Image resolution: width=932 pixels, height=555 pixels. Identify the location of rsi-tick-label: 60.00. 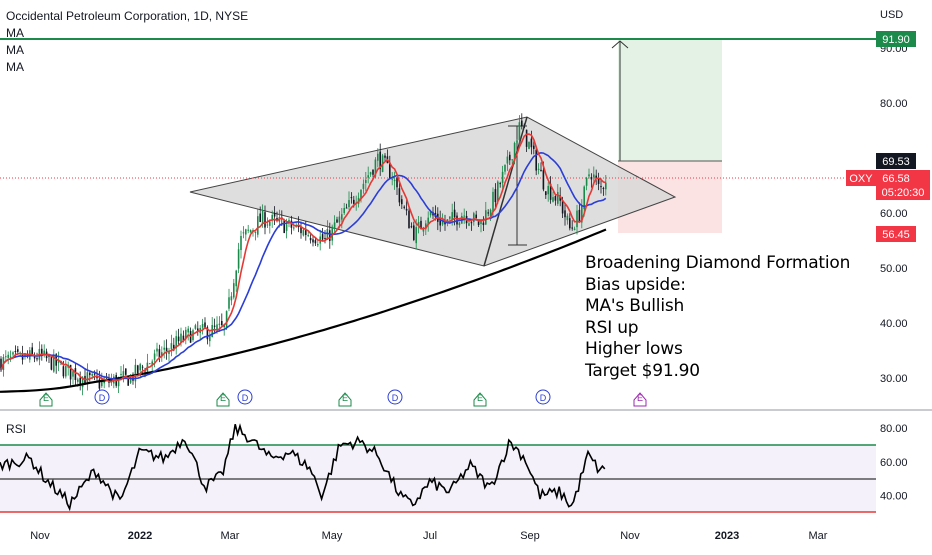
(894, 463).